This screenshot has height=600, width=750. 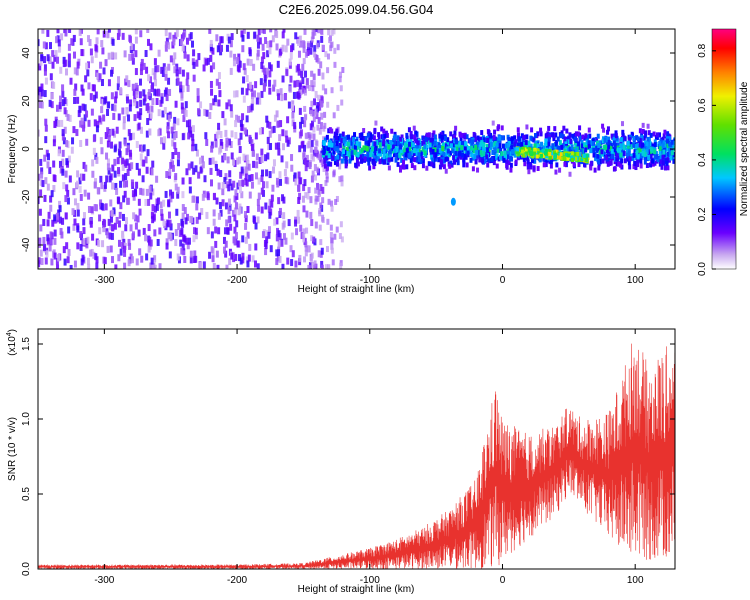 What do you see at coordinates (26, 569) in the screenshot?
I see `y-tick-label: 0.0` at bounding box center [26, 569].